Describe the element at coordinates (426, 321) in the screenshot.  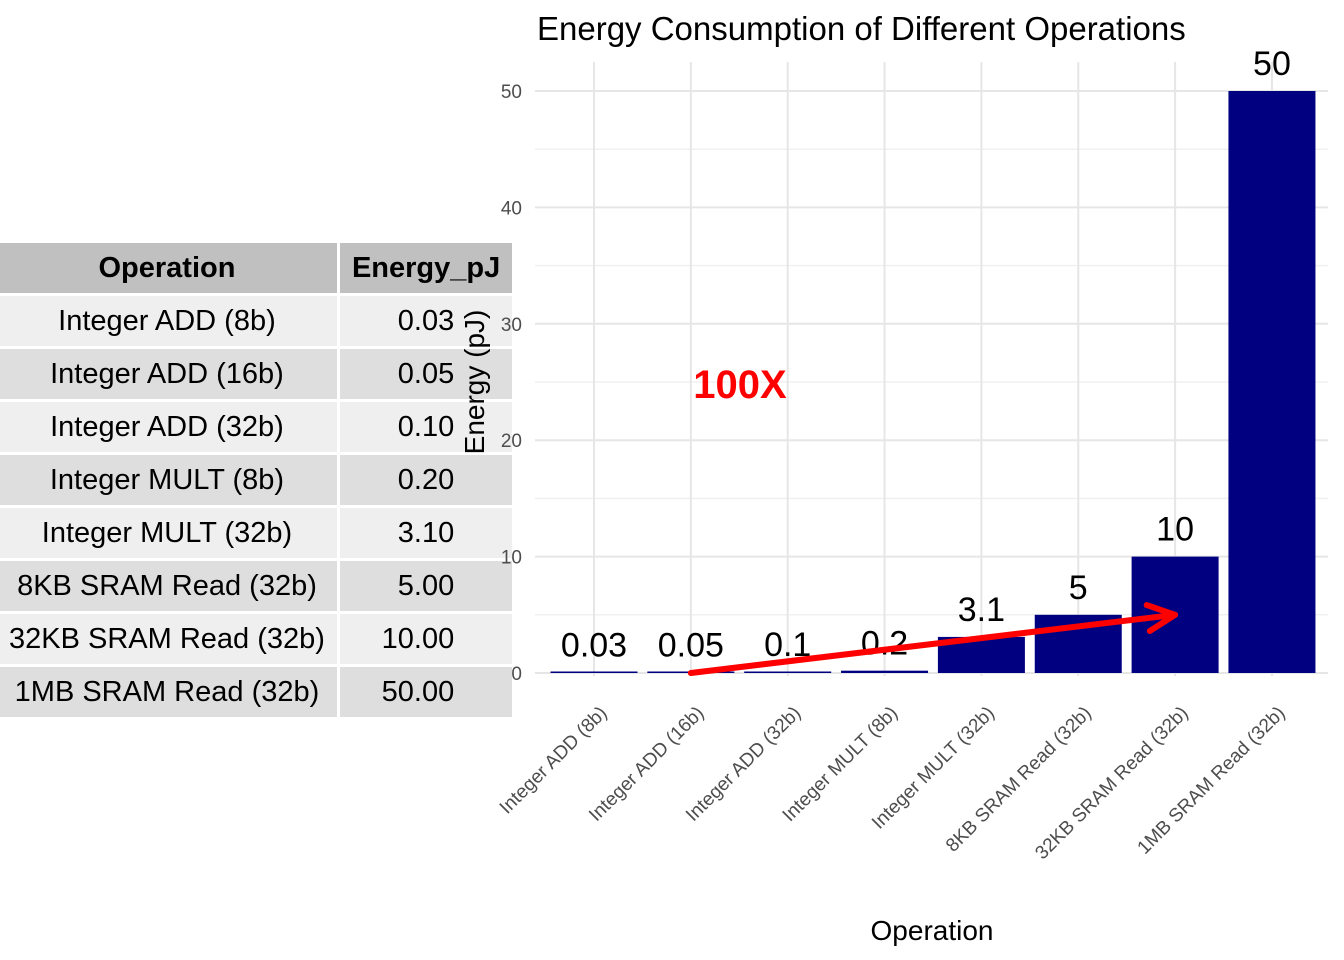
I see `energy-cell: 0.03` at that location.